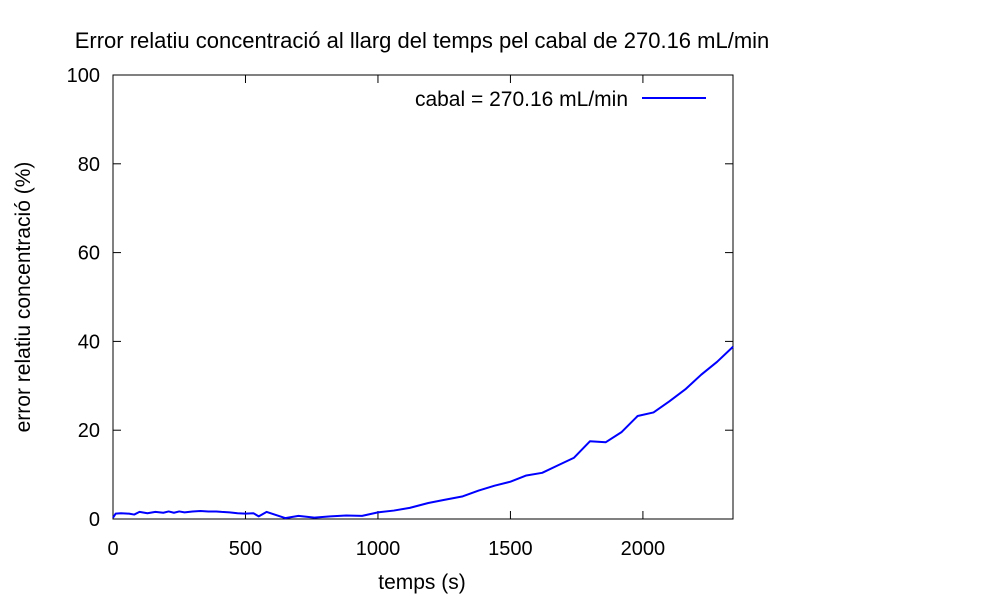  Describe the element at coordinates (422, 582) in the screenshot. I see `x-axis-label: temps (s)` at that location.